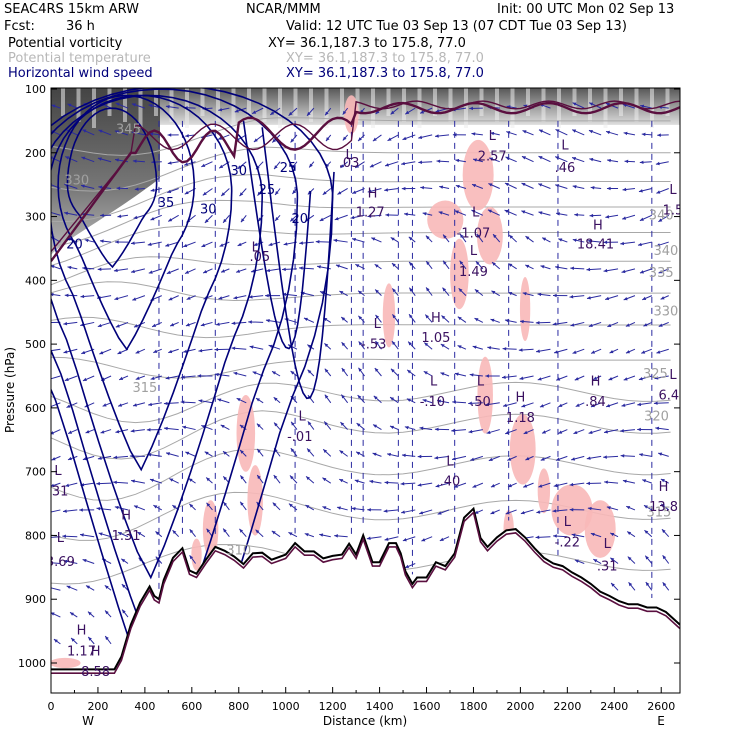 The width and height of the screenshot is (740, 740). I want to click on extremum-value: -.10, so click(432, 402).